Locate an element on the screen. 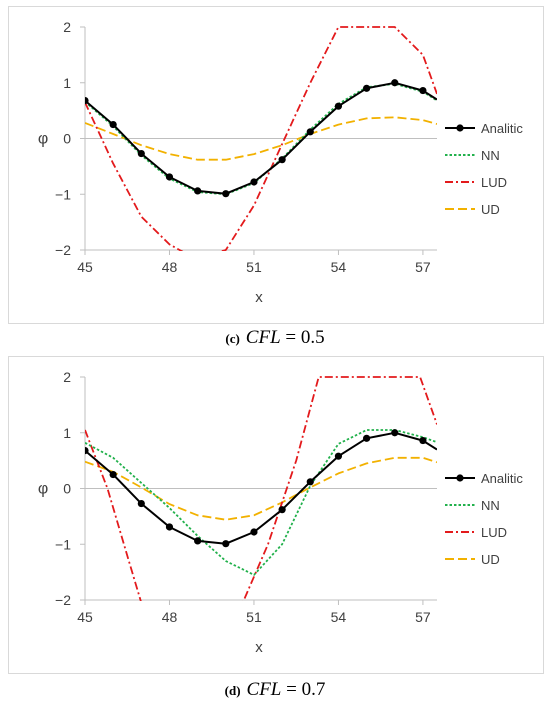 This screenshot has height=708, width=550. caption-c: (c) CFL = 0.5 is located at coordinates (275, 338).